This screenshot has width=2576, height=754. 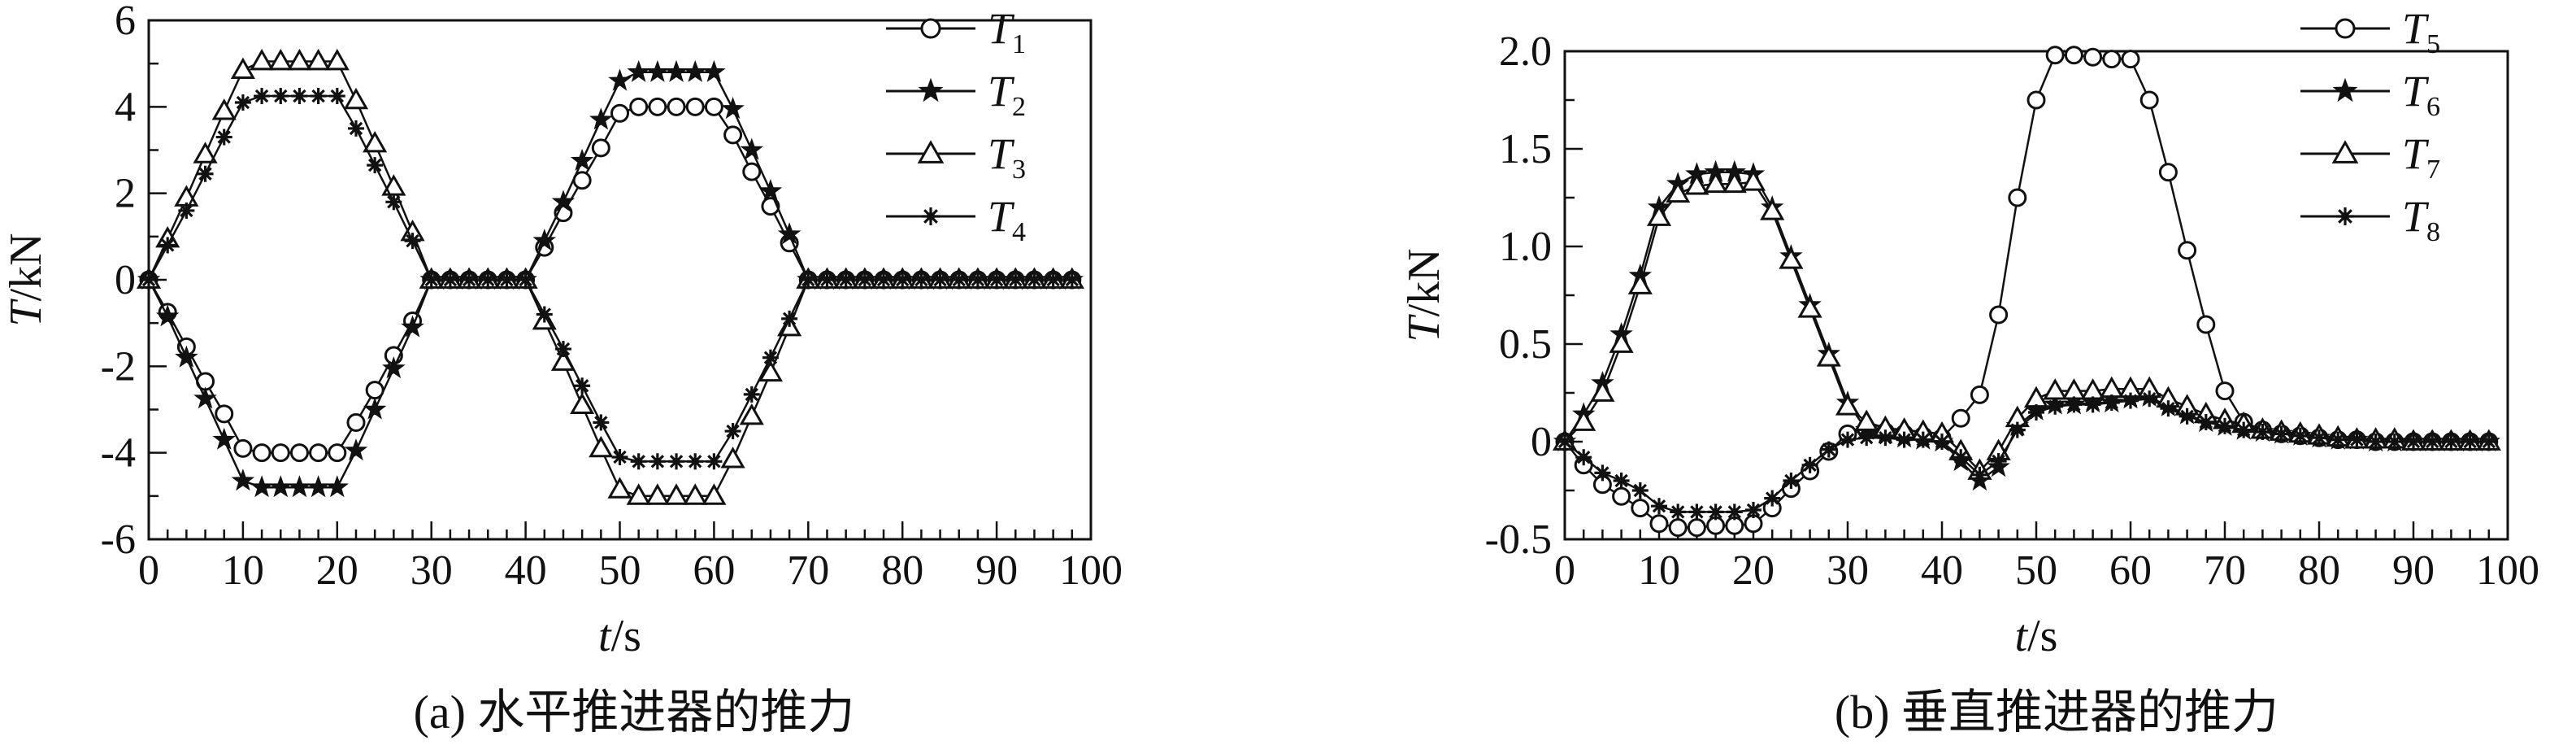 What do you see at coordinates (1019, 170) in the screenshot?
I see `legend-sub: 3` at bounding box center [1019, 170].